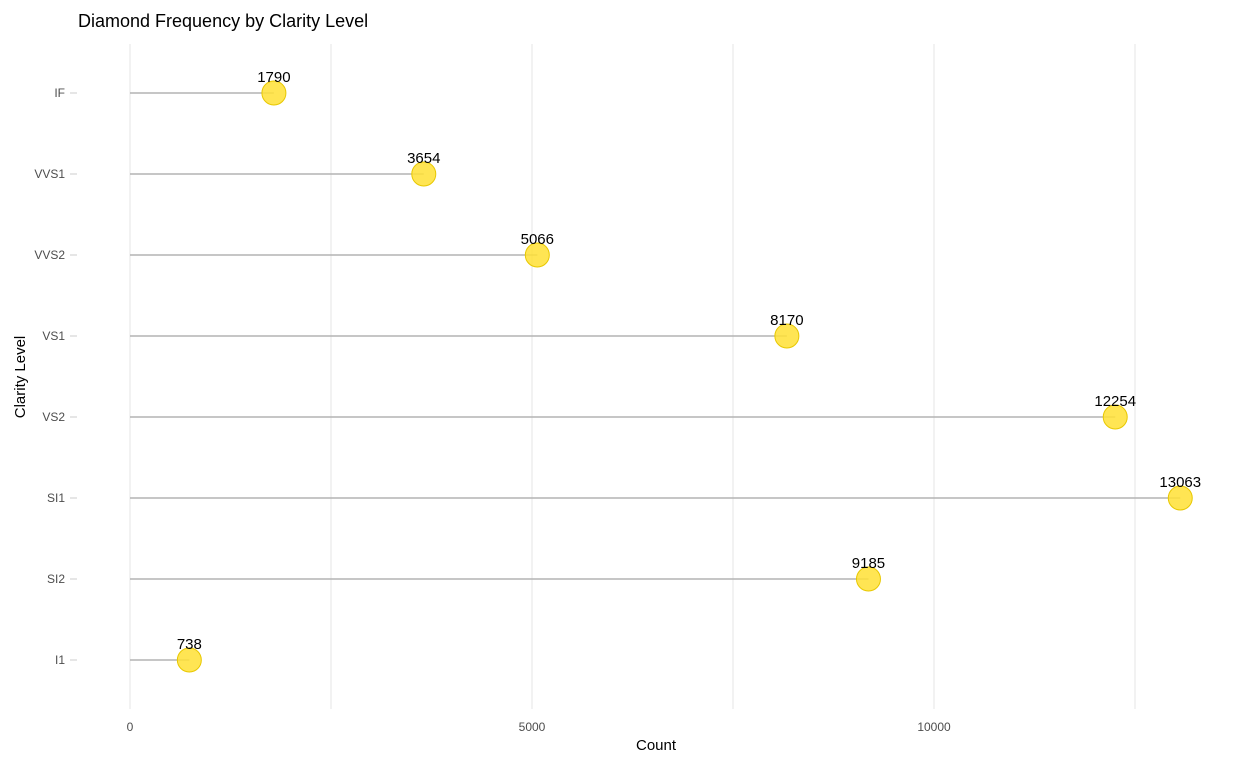 The width and height of the screenshot is (1248, 768). I want to click on value-label-vvs1: 3654, so click(423, 158).